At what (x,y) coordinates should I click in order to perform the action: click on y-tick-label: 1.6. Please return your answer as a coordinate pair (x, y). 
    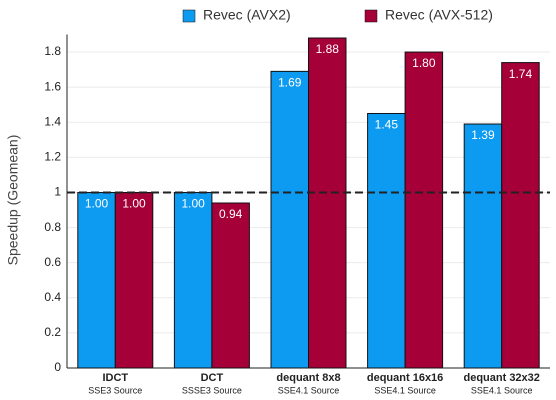
    Looking at the image, I should click on (52, 86).